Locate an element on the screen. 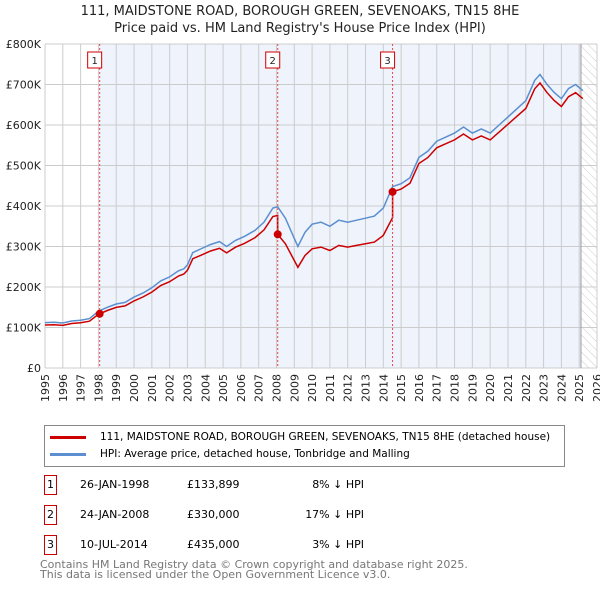  y-tick-label: £0 is located at coordinates (34, 368).